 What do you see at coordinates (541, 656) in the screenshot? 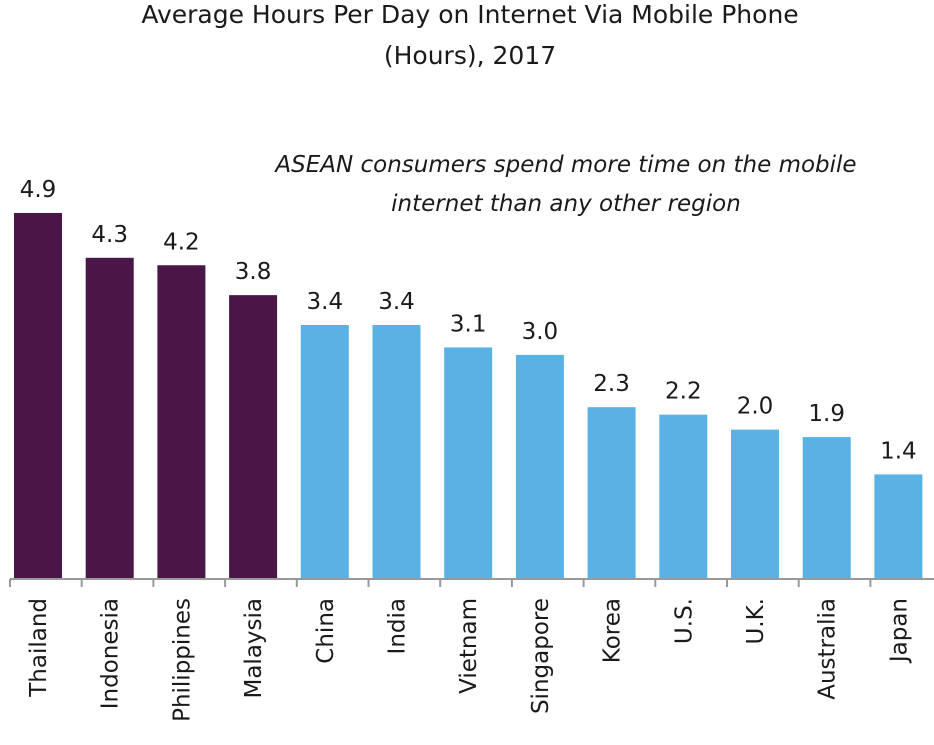
I see `category-label: Singapore` at bounding box center [541, 656].